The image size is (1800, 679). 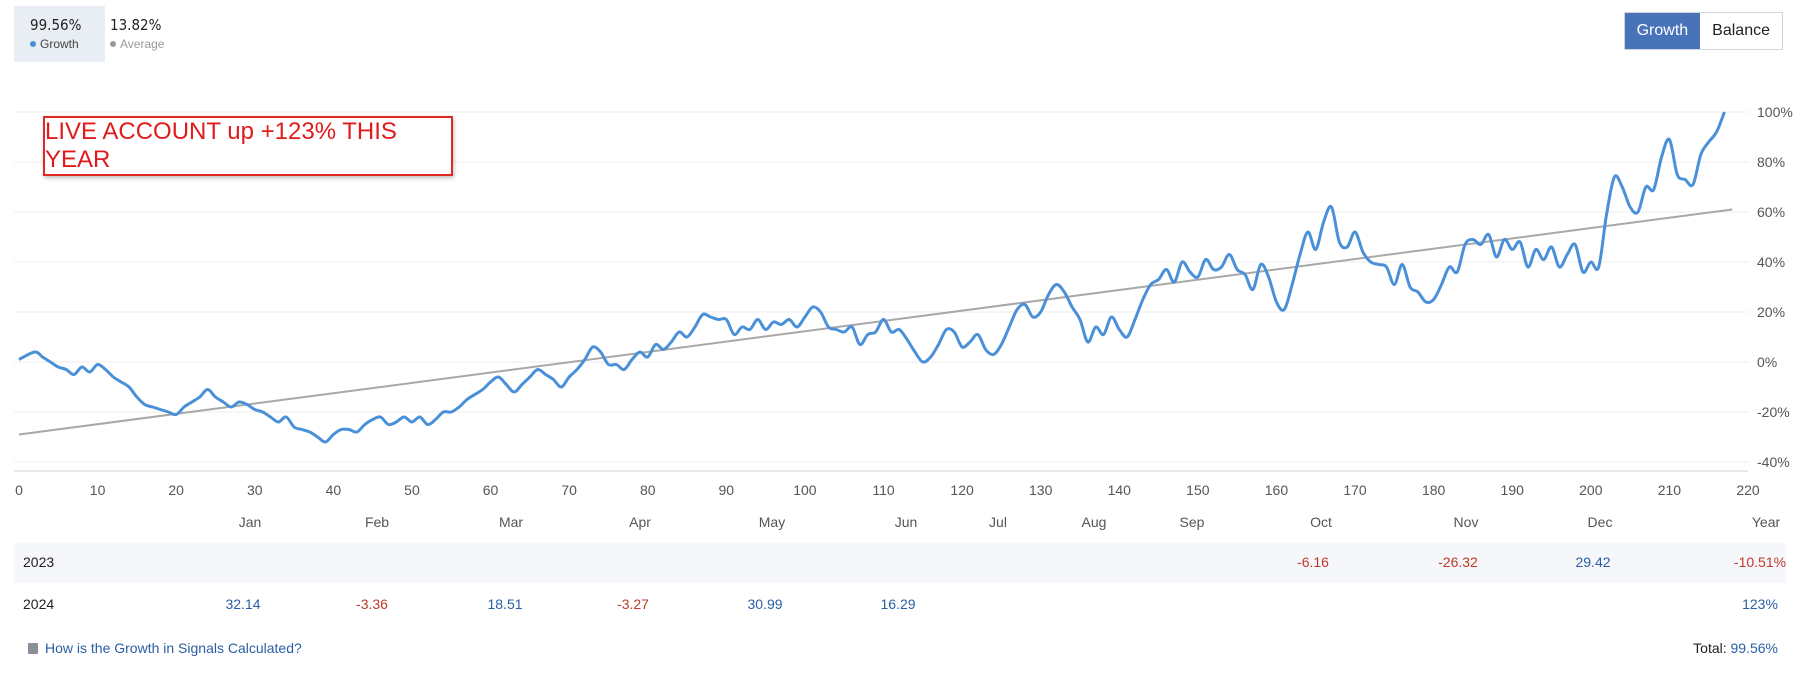 I want to click on month-header: Jan Feb Mar Apr May Jun Jul Aug Sep Oct Nov Dec Year, so click(x=900, y=524).